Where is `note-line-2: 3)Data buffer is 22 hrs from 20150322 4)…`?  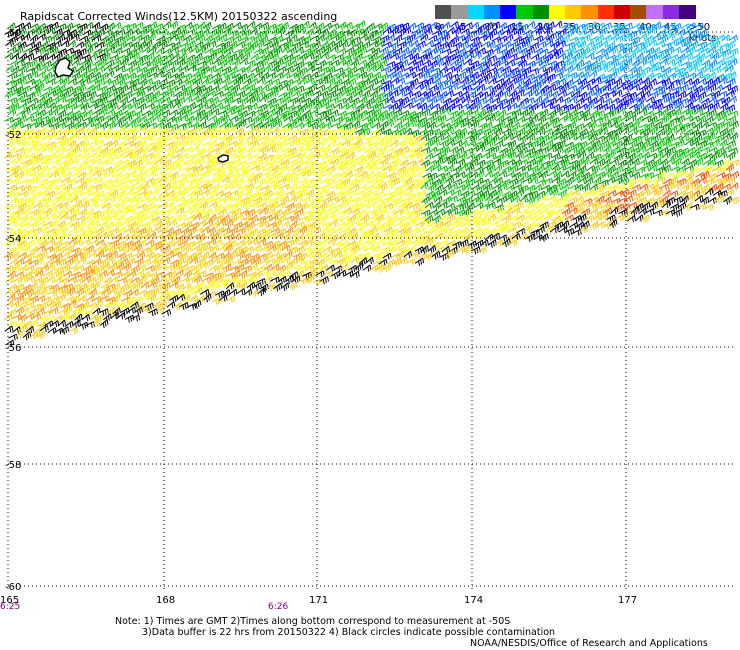 note-line-2: 3)Data buffer is 22 hrs from 20150322 4)… is located at coordinates (349, 632).